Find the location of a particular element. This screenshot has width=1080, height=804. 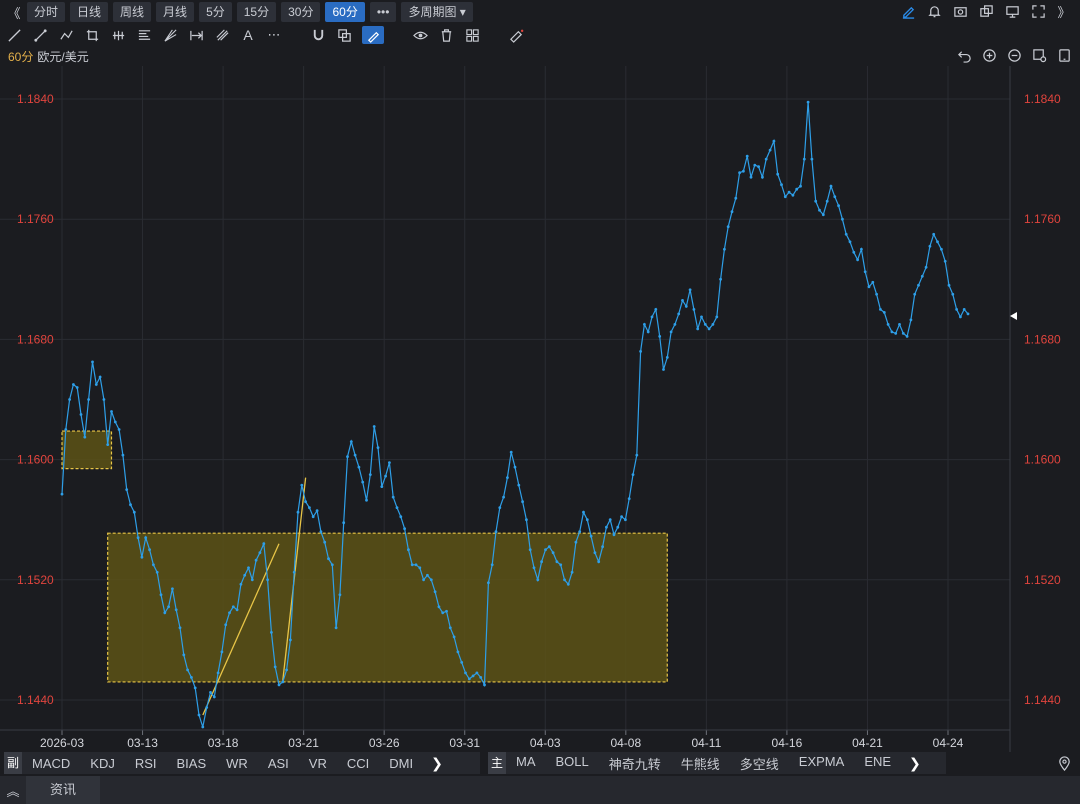

text-tool-icon: A is located at coordinates (248, 35).